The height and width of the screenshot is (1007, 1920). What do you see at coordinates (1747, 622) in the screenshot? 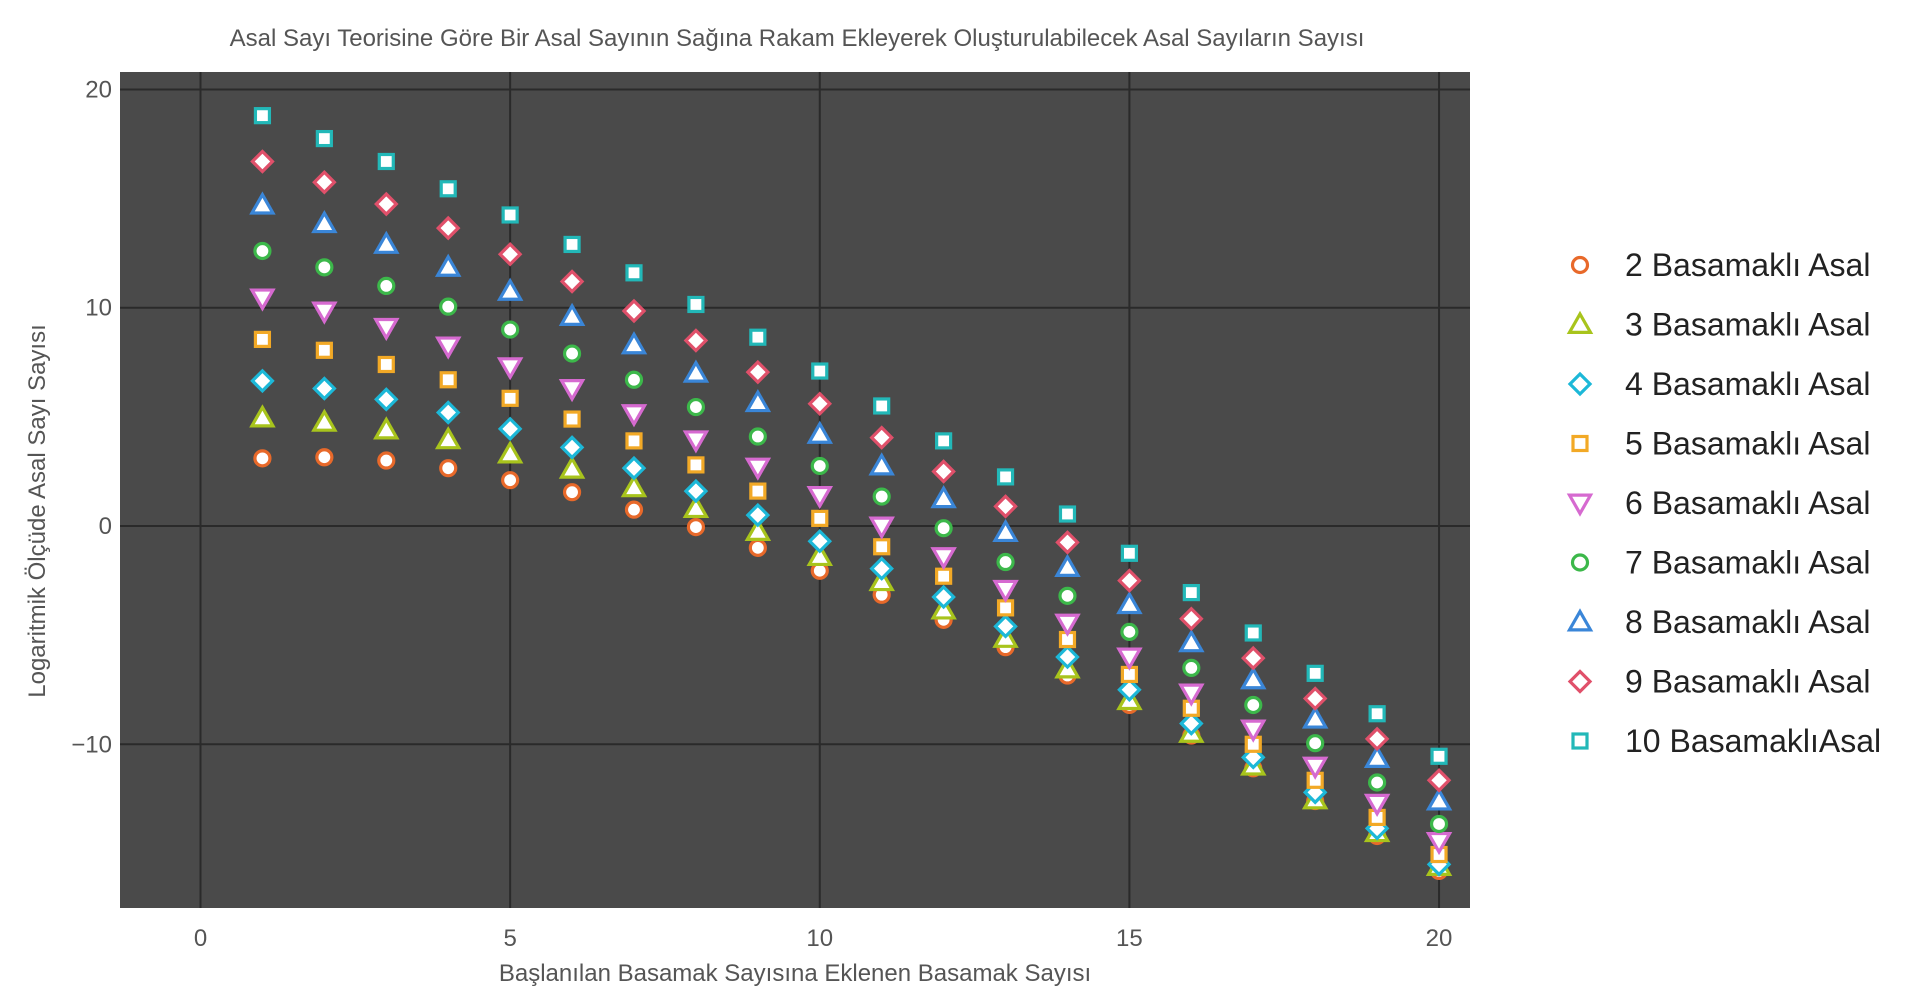
I see `legend-label: 8 Basamaklı Asal` at bounding box center [1747, 622].